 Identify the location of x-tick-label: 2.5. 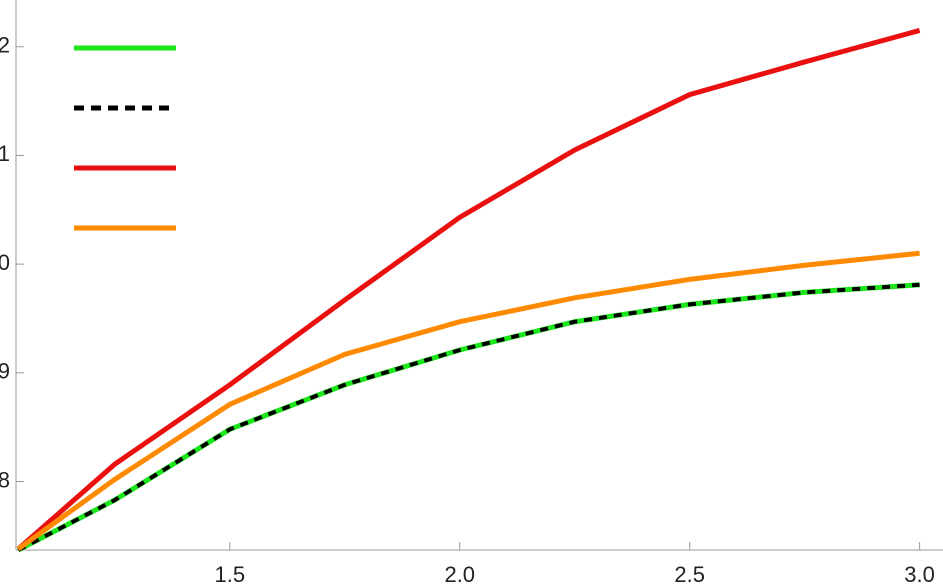
(689, 574).